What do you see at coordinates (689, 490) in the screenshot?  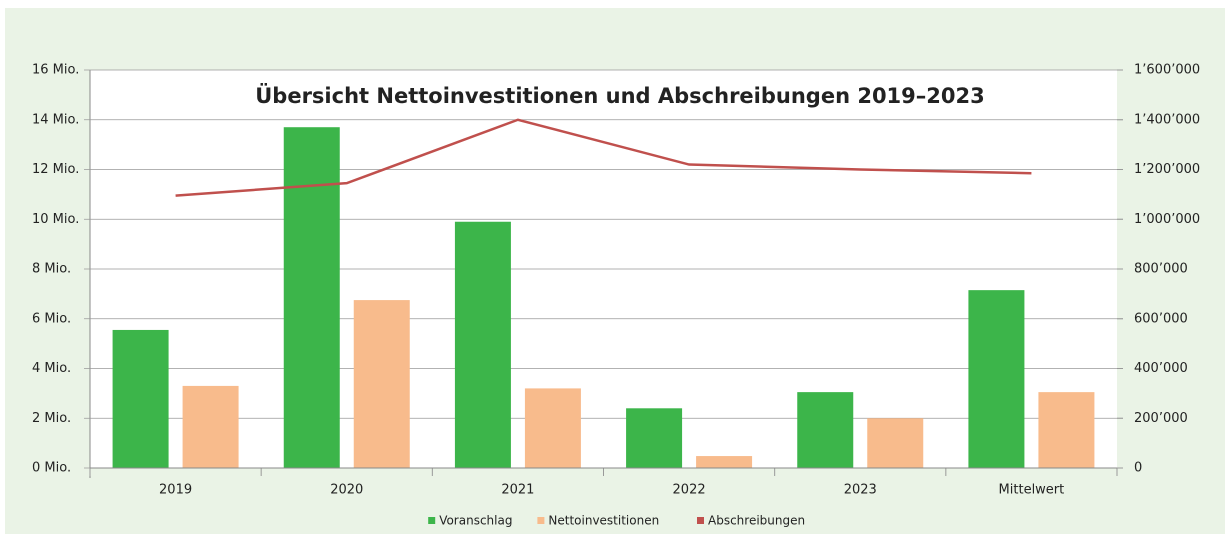 I see `x-tick-label: 2022` at bounding box center [689, 490].